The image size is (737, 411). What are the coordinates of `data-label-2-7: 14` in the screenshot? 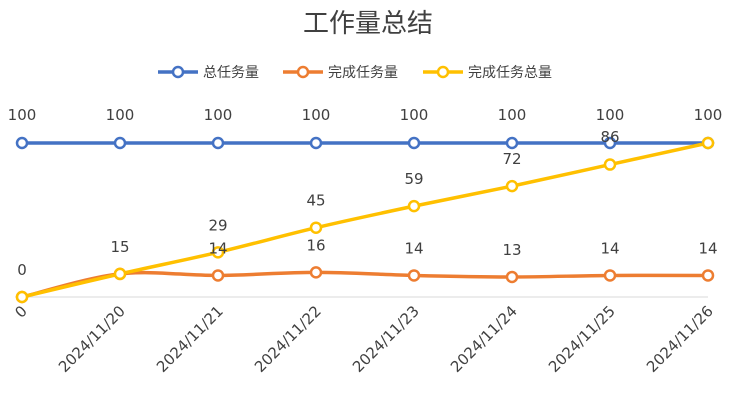 It's located at (707, 248).